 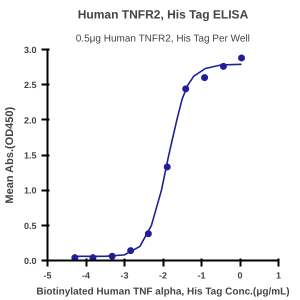 What do you see at coordinates (240, 275) in the screenshot?
I see `x-tick-label: 0` at bounding box center [240, 275].